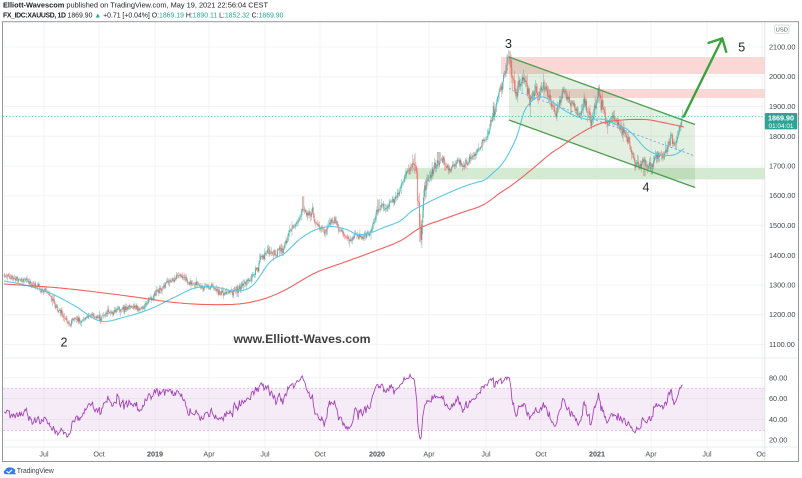 This screenshot has width=802, height=478. I want to click on svg-text: 1500.00, so click(782, 225).